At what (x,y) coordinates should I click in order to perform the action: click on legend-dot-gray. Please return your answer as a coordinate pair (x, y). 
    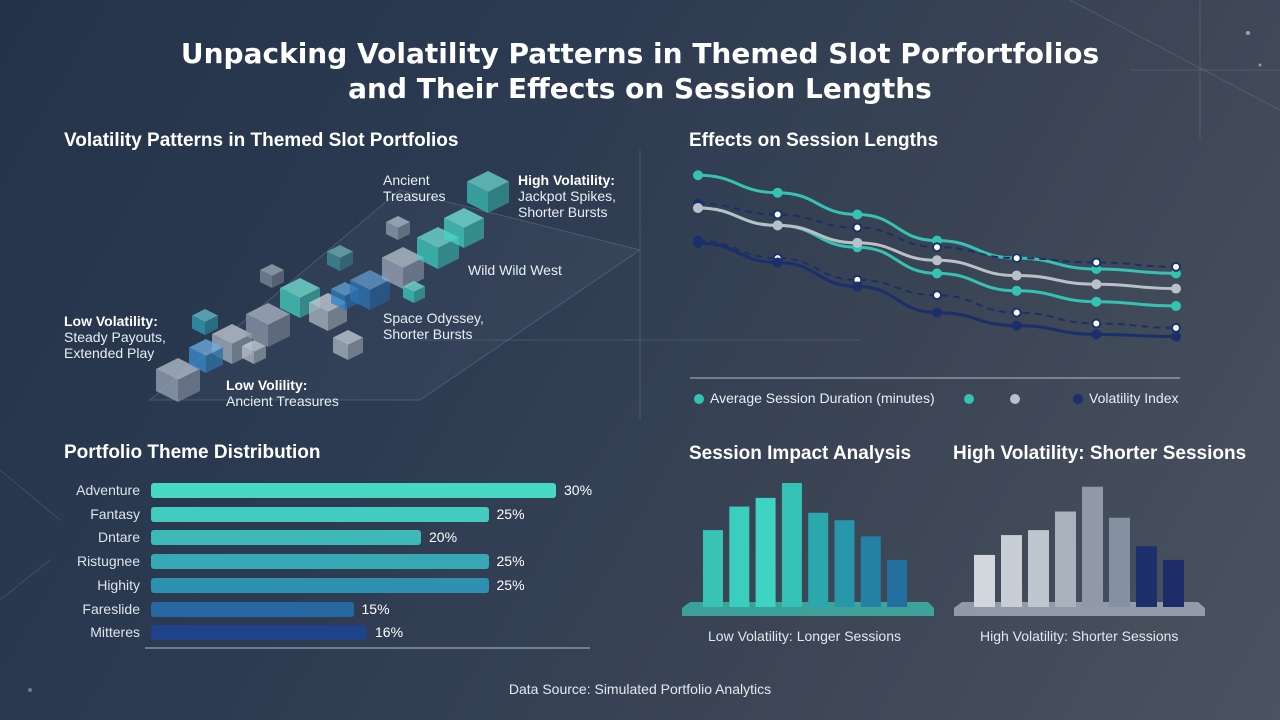
    Looking at the image, I should click on (1015, 399).